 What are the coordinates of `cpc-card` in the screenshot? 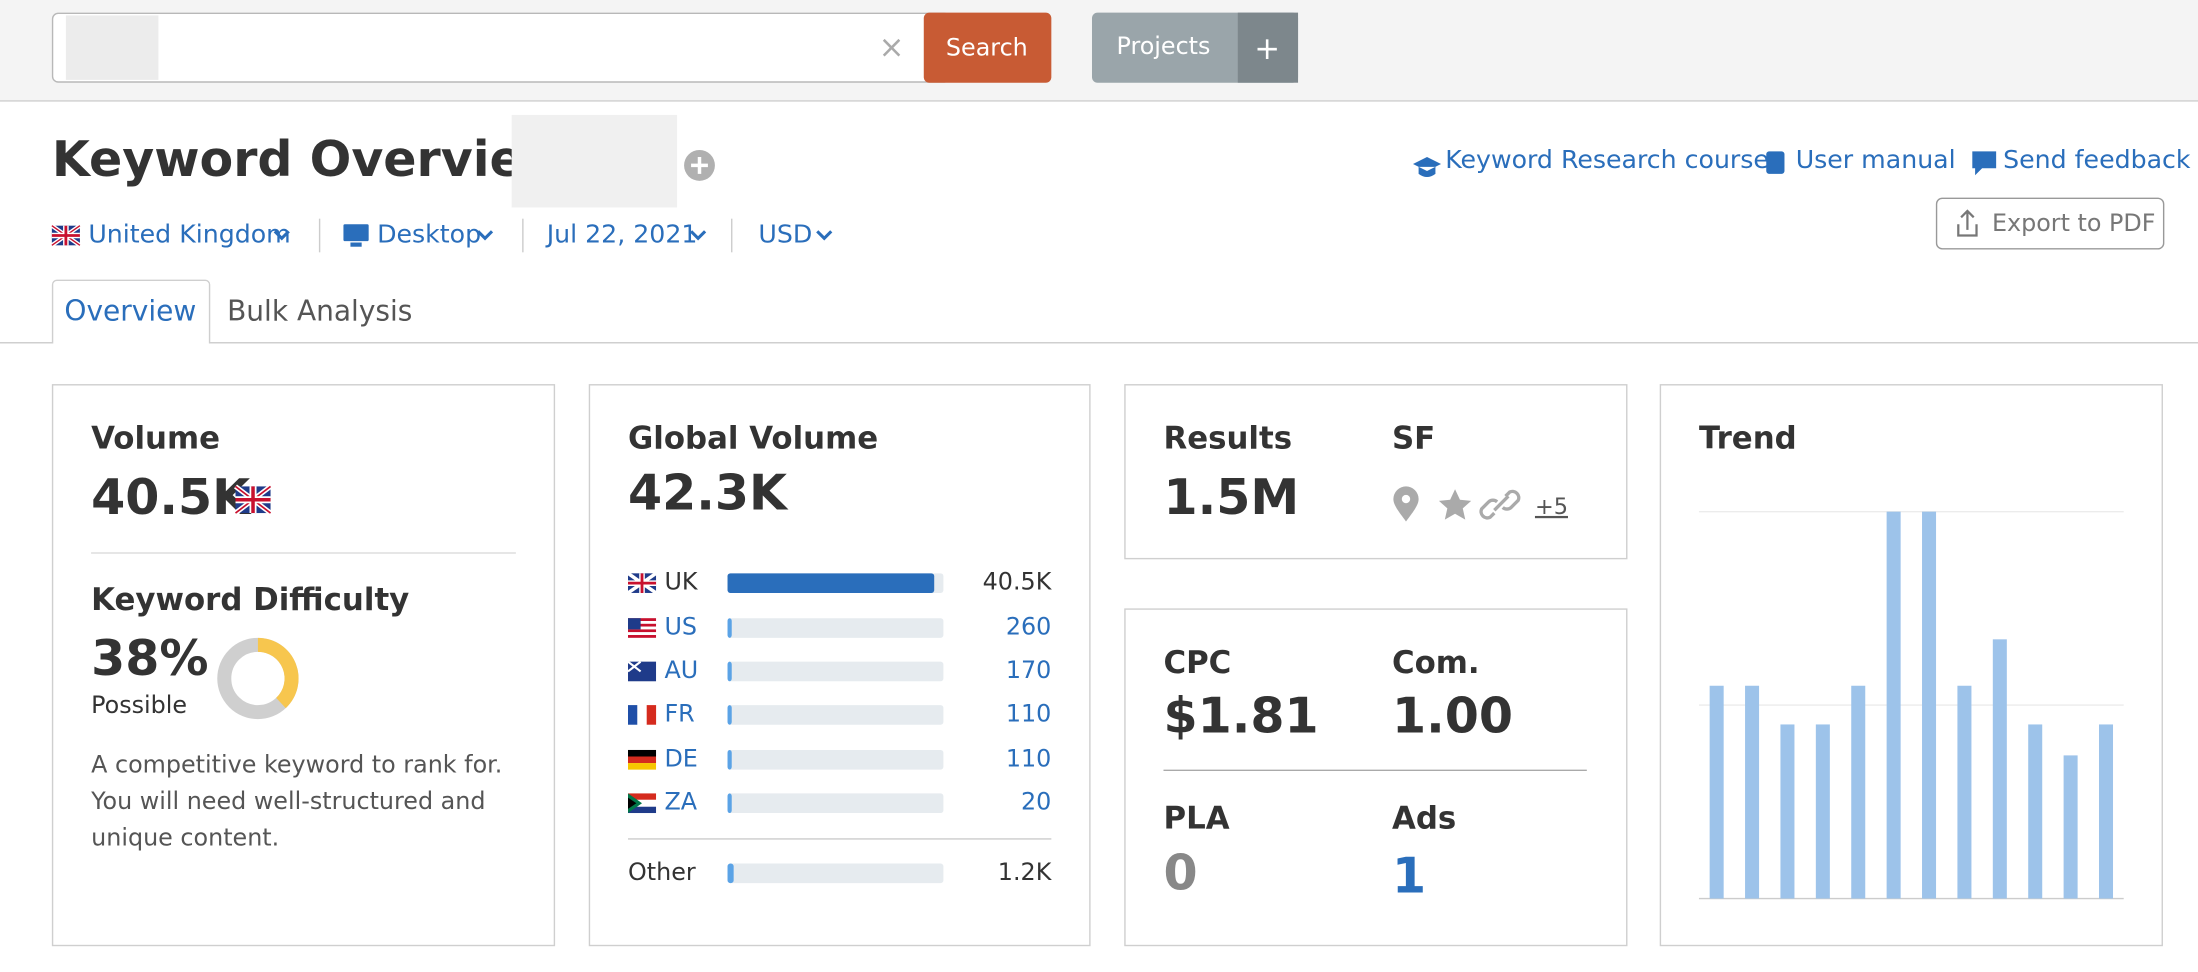 It's located at (1376, 777).